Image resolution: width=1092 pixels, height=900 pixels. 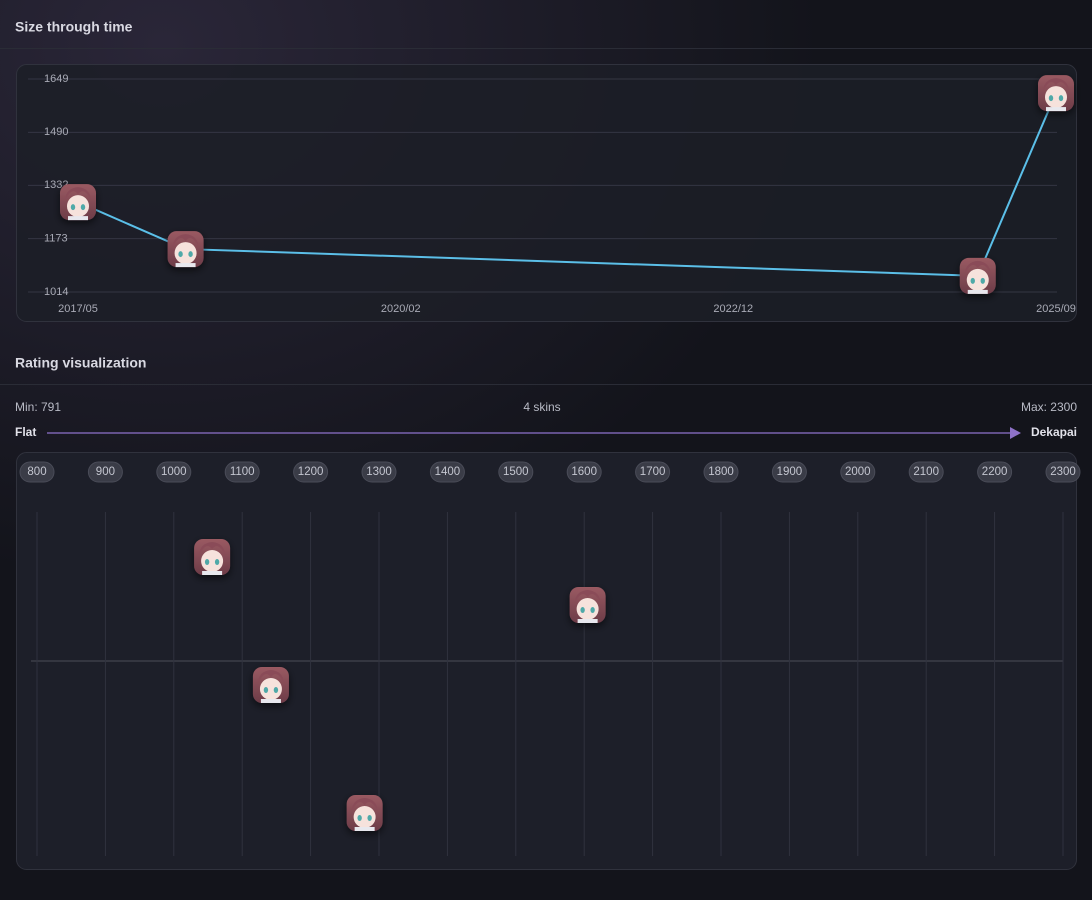 I want to click on x-tick-label: 800, so click(x=36, y=472).